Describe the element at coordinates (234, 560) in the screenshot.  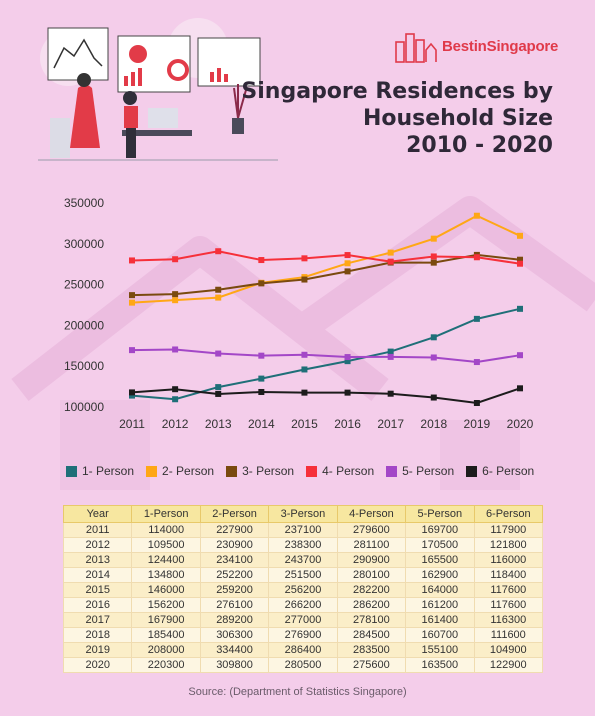
I see `table-cell: 234100` at that location.